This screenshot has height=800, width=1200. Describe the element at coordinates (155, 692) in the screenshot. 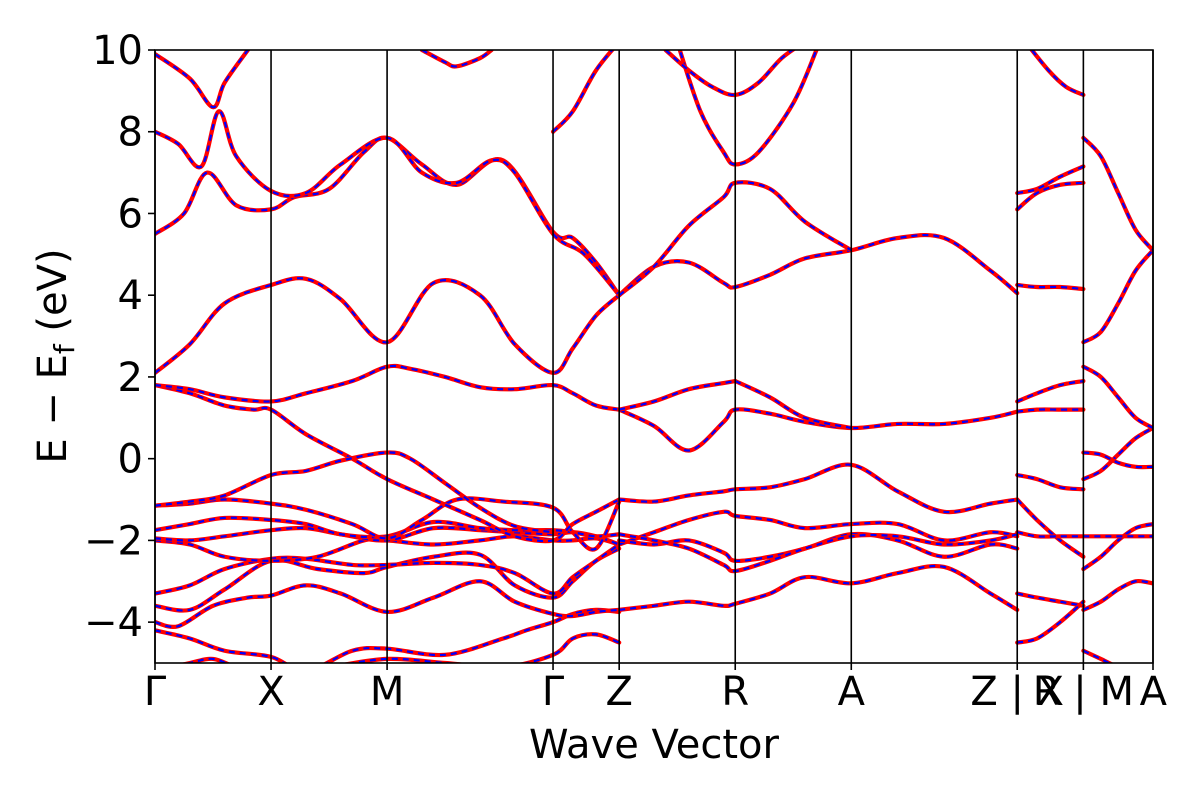

I see `x-tick-label-1: Γ` at that location.